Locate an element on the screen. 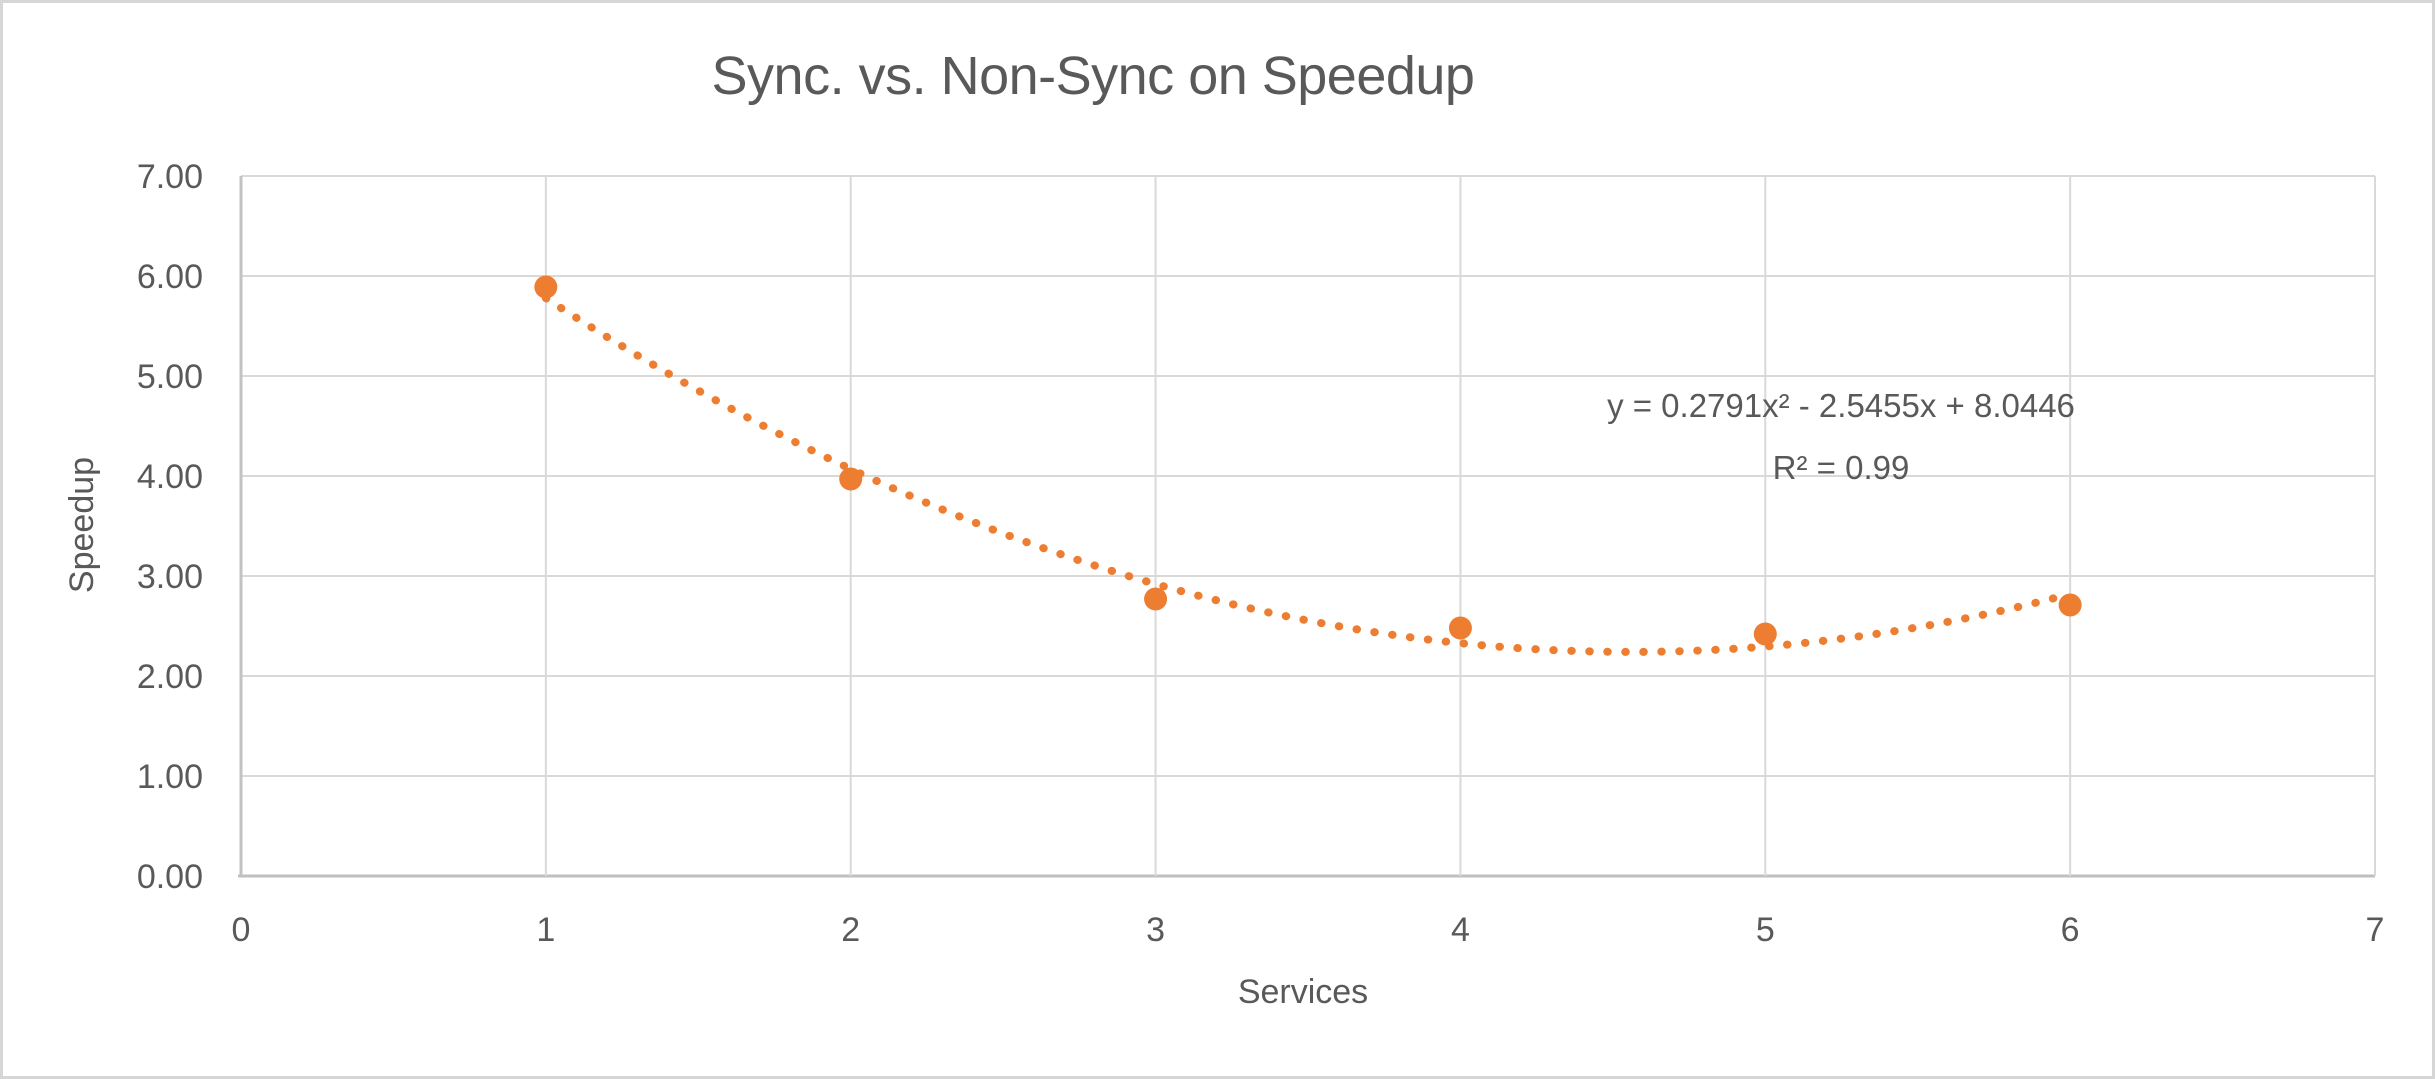 Image resolution: width=2435 pixels, height=1079 pixels. x-axis-tick-label: 7 is located at coordinates (2375, 930).